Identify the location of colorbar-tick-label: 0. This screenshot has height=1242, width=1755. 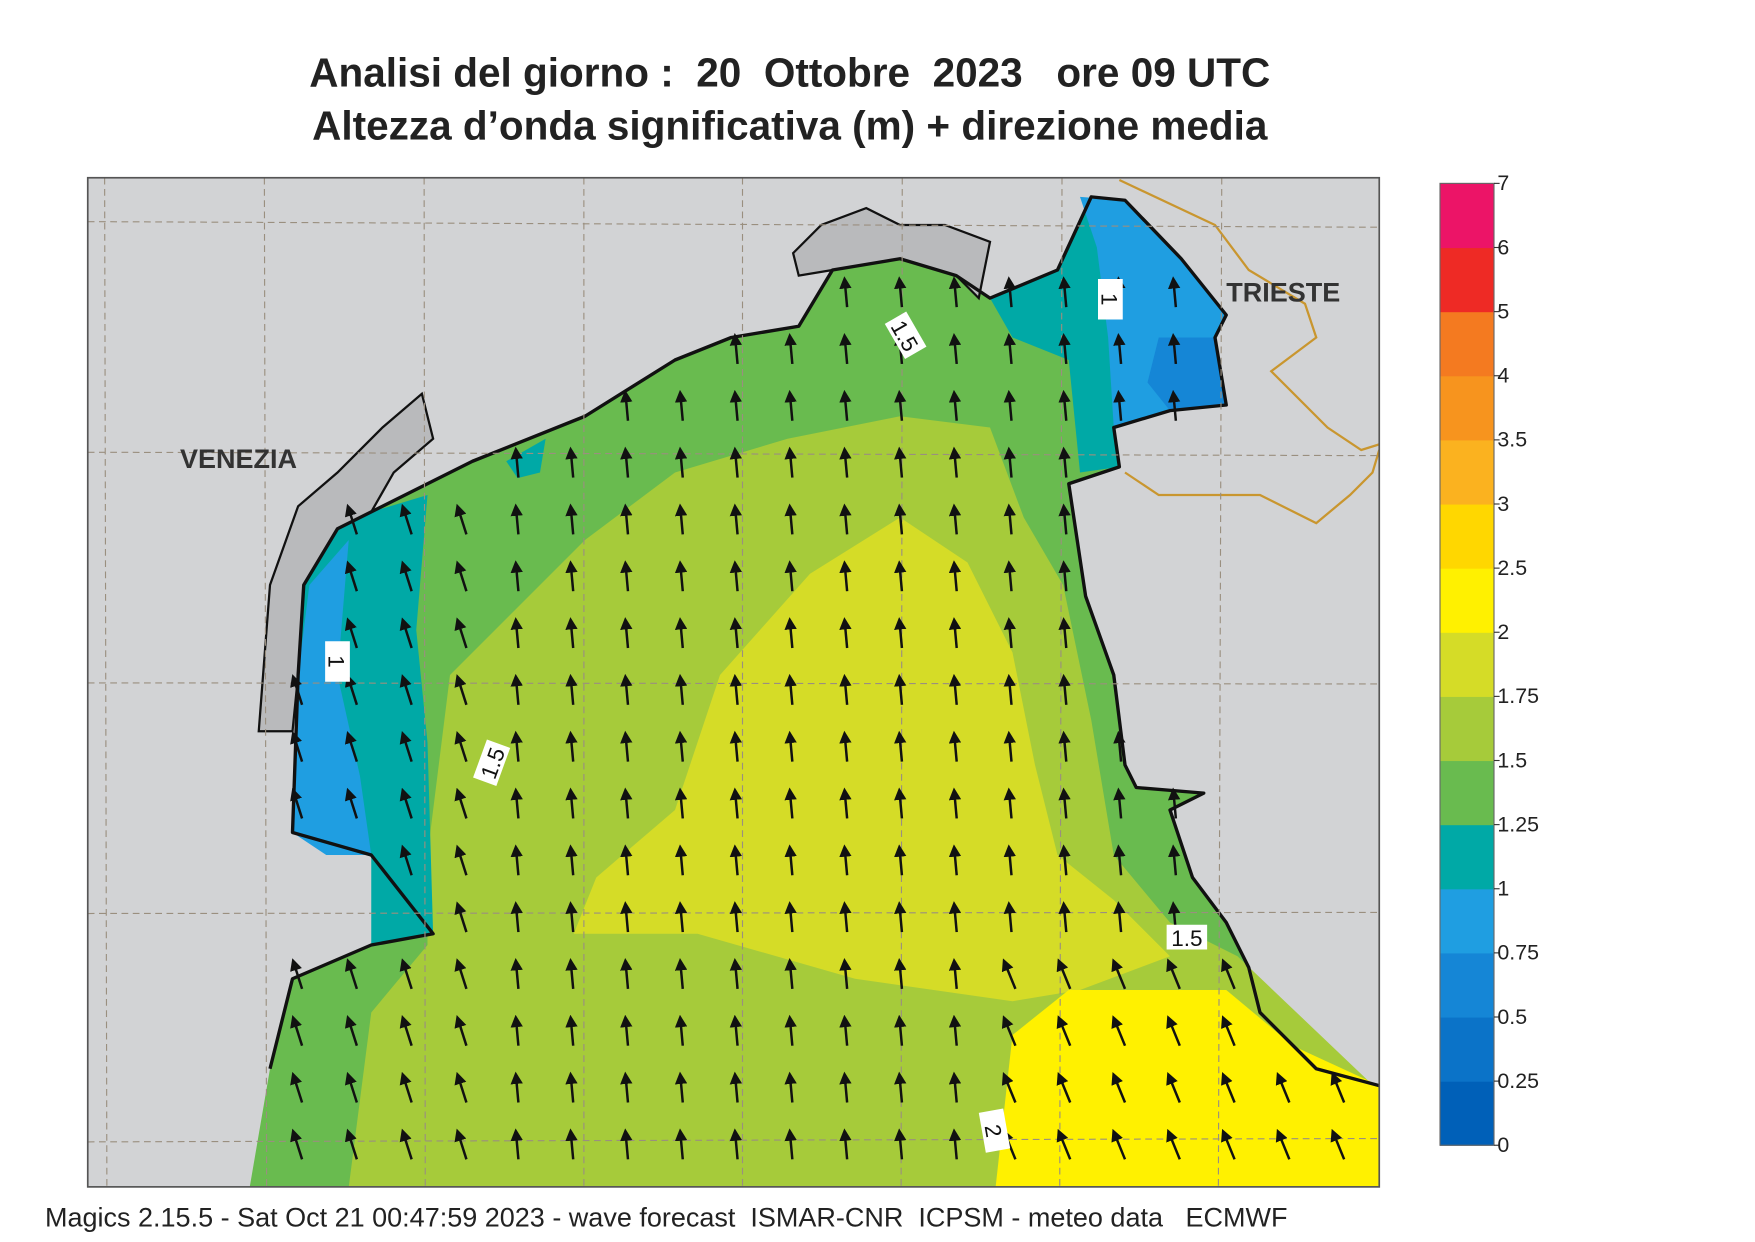
(1503, 1145).